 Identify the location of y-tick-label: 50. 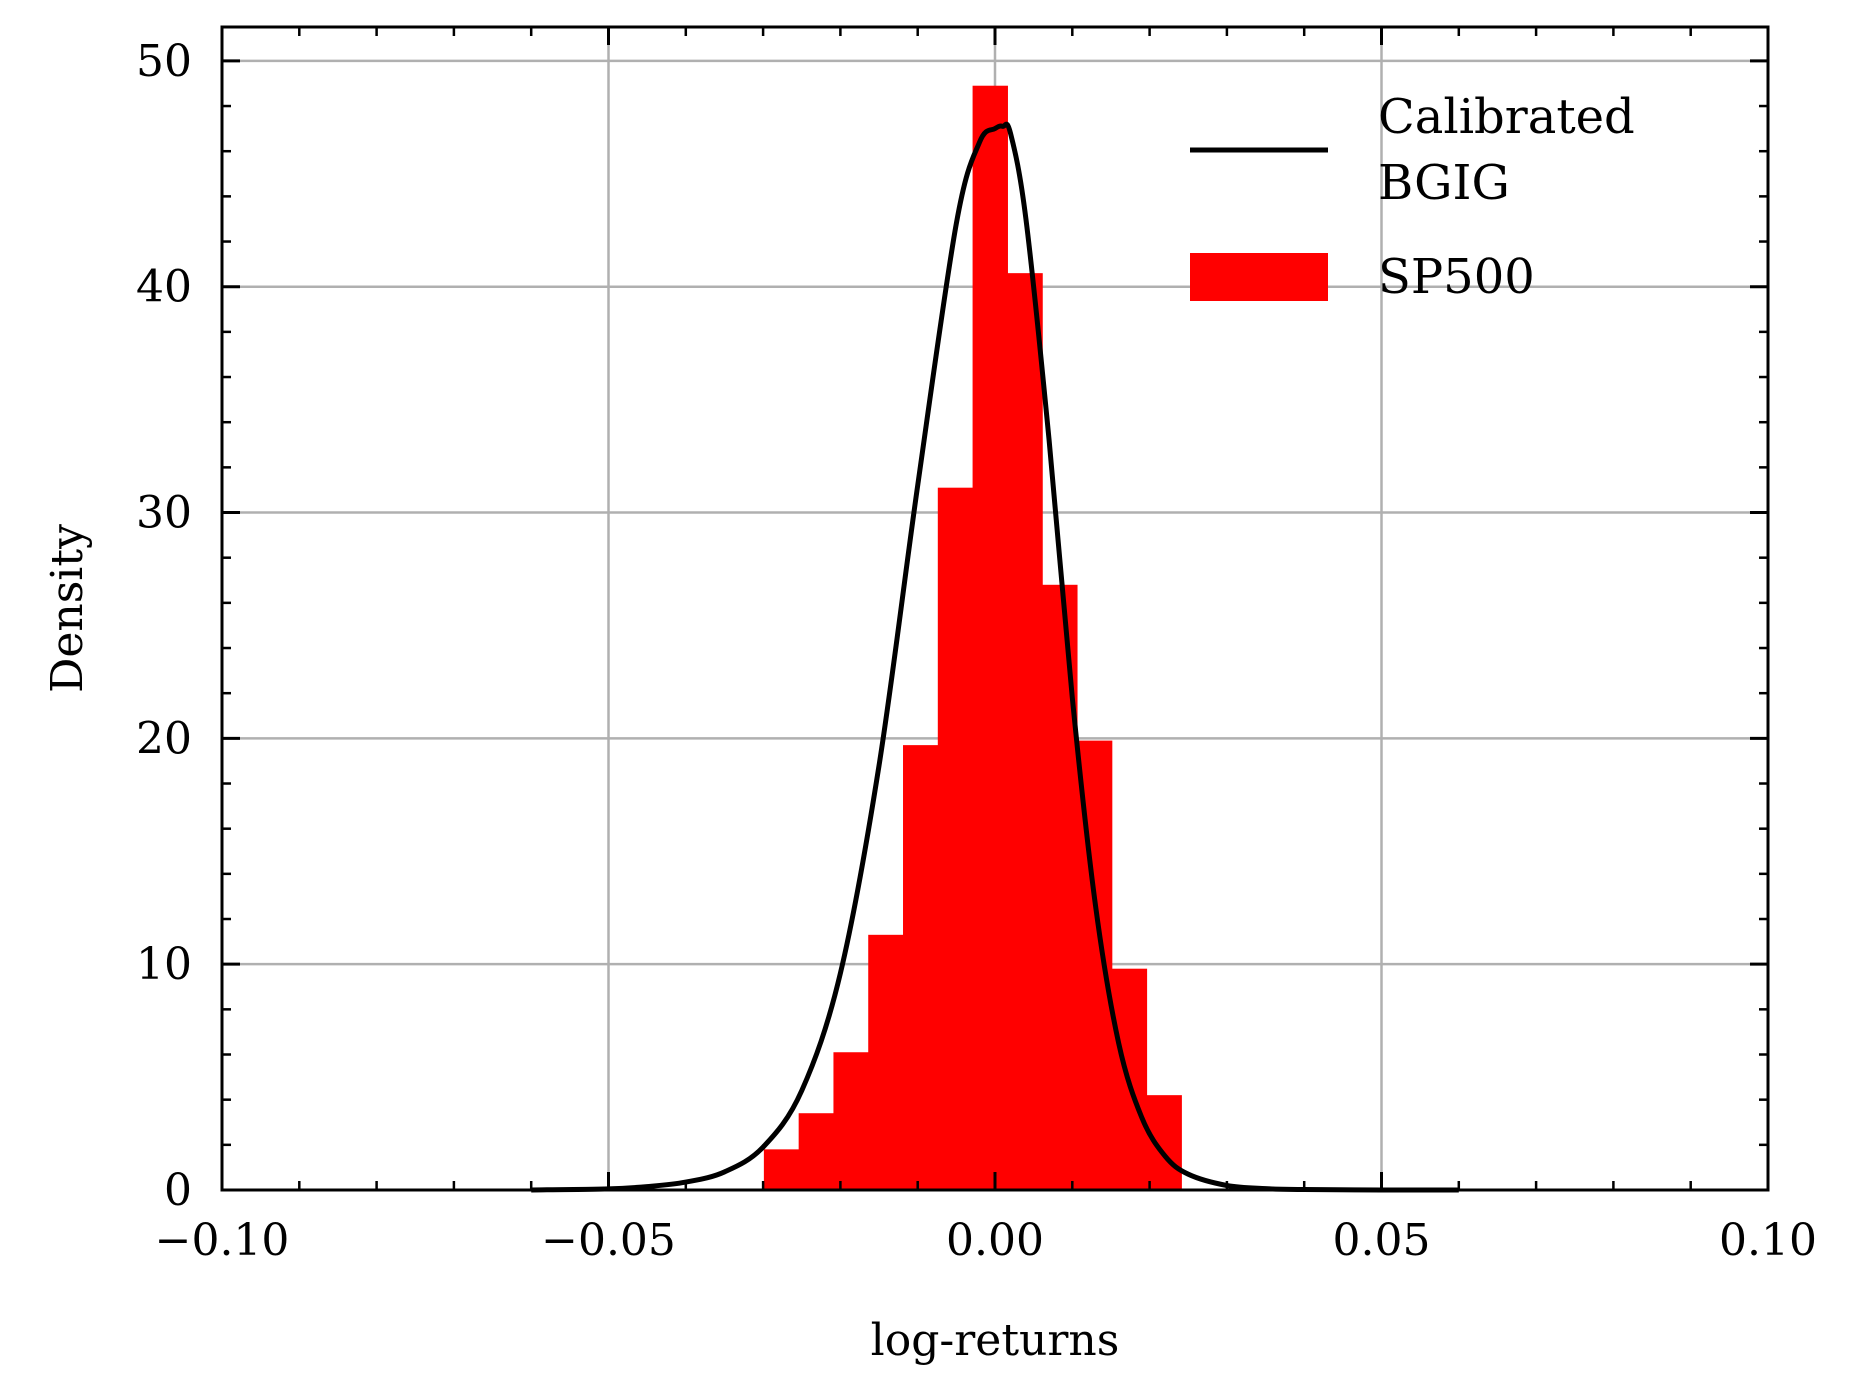
(164, 61).